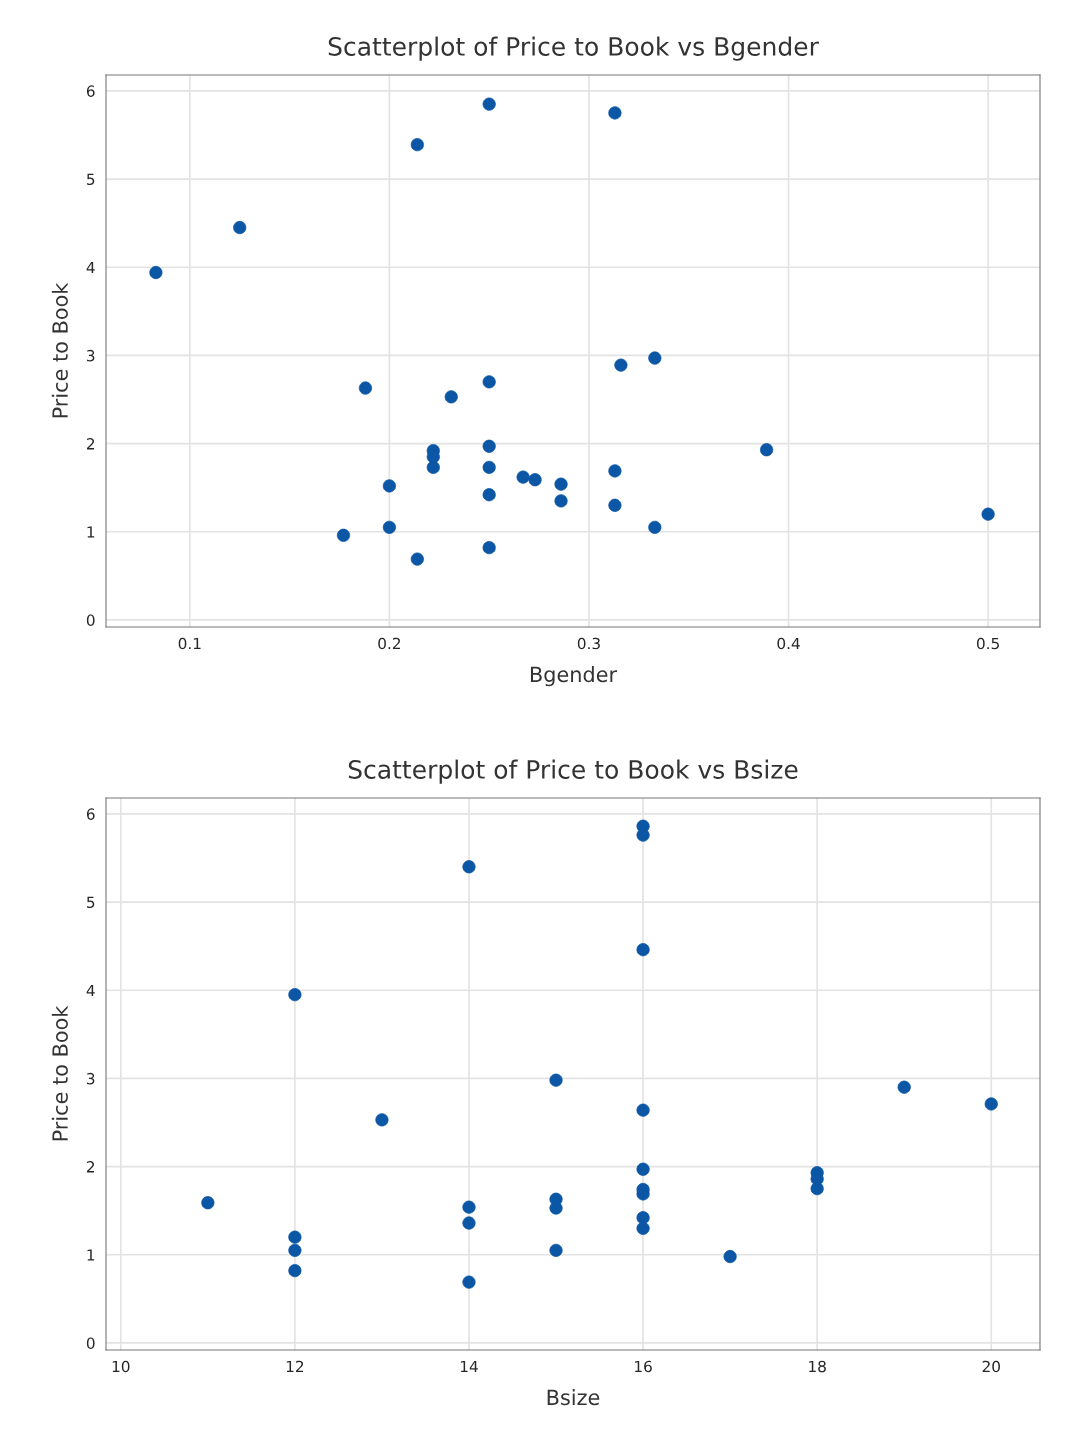 This screenshot has height=1443, width=1081. What do you see at coordinates (991, 1366) in the screenshot?
I see `x-tick-label: 20` at bounding box center [991, 1366].